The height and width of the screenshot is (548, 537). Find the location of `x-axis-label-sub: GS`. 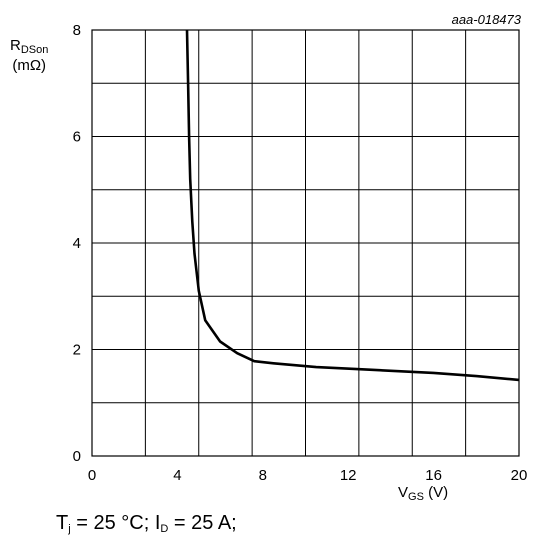

x-axis-label-sub: GS is located at coordinates (416, 497).